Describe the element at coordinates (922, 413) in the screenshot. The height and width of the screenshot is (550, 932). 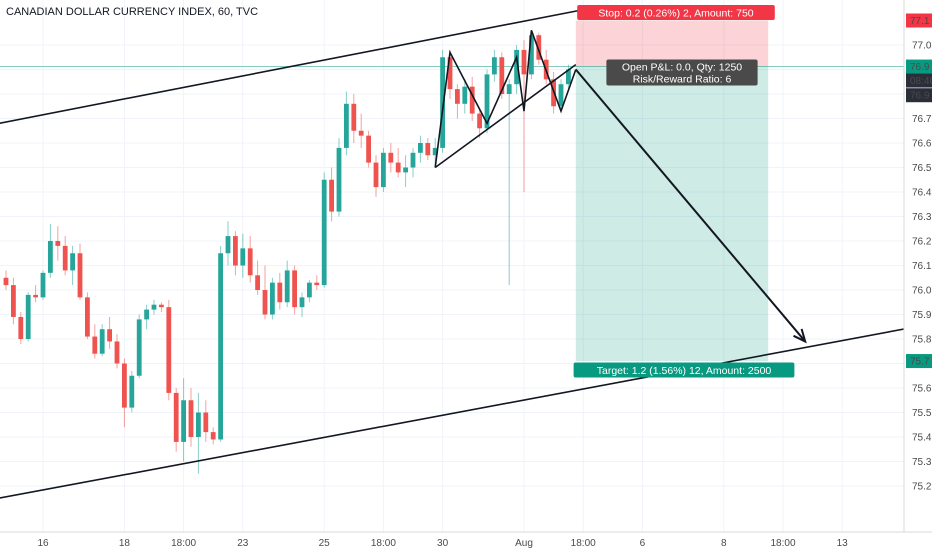
I see `y-tick-label: 75.5` at that location.